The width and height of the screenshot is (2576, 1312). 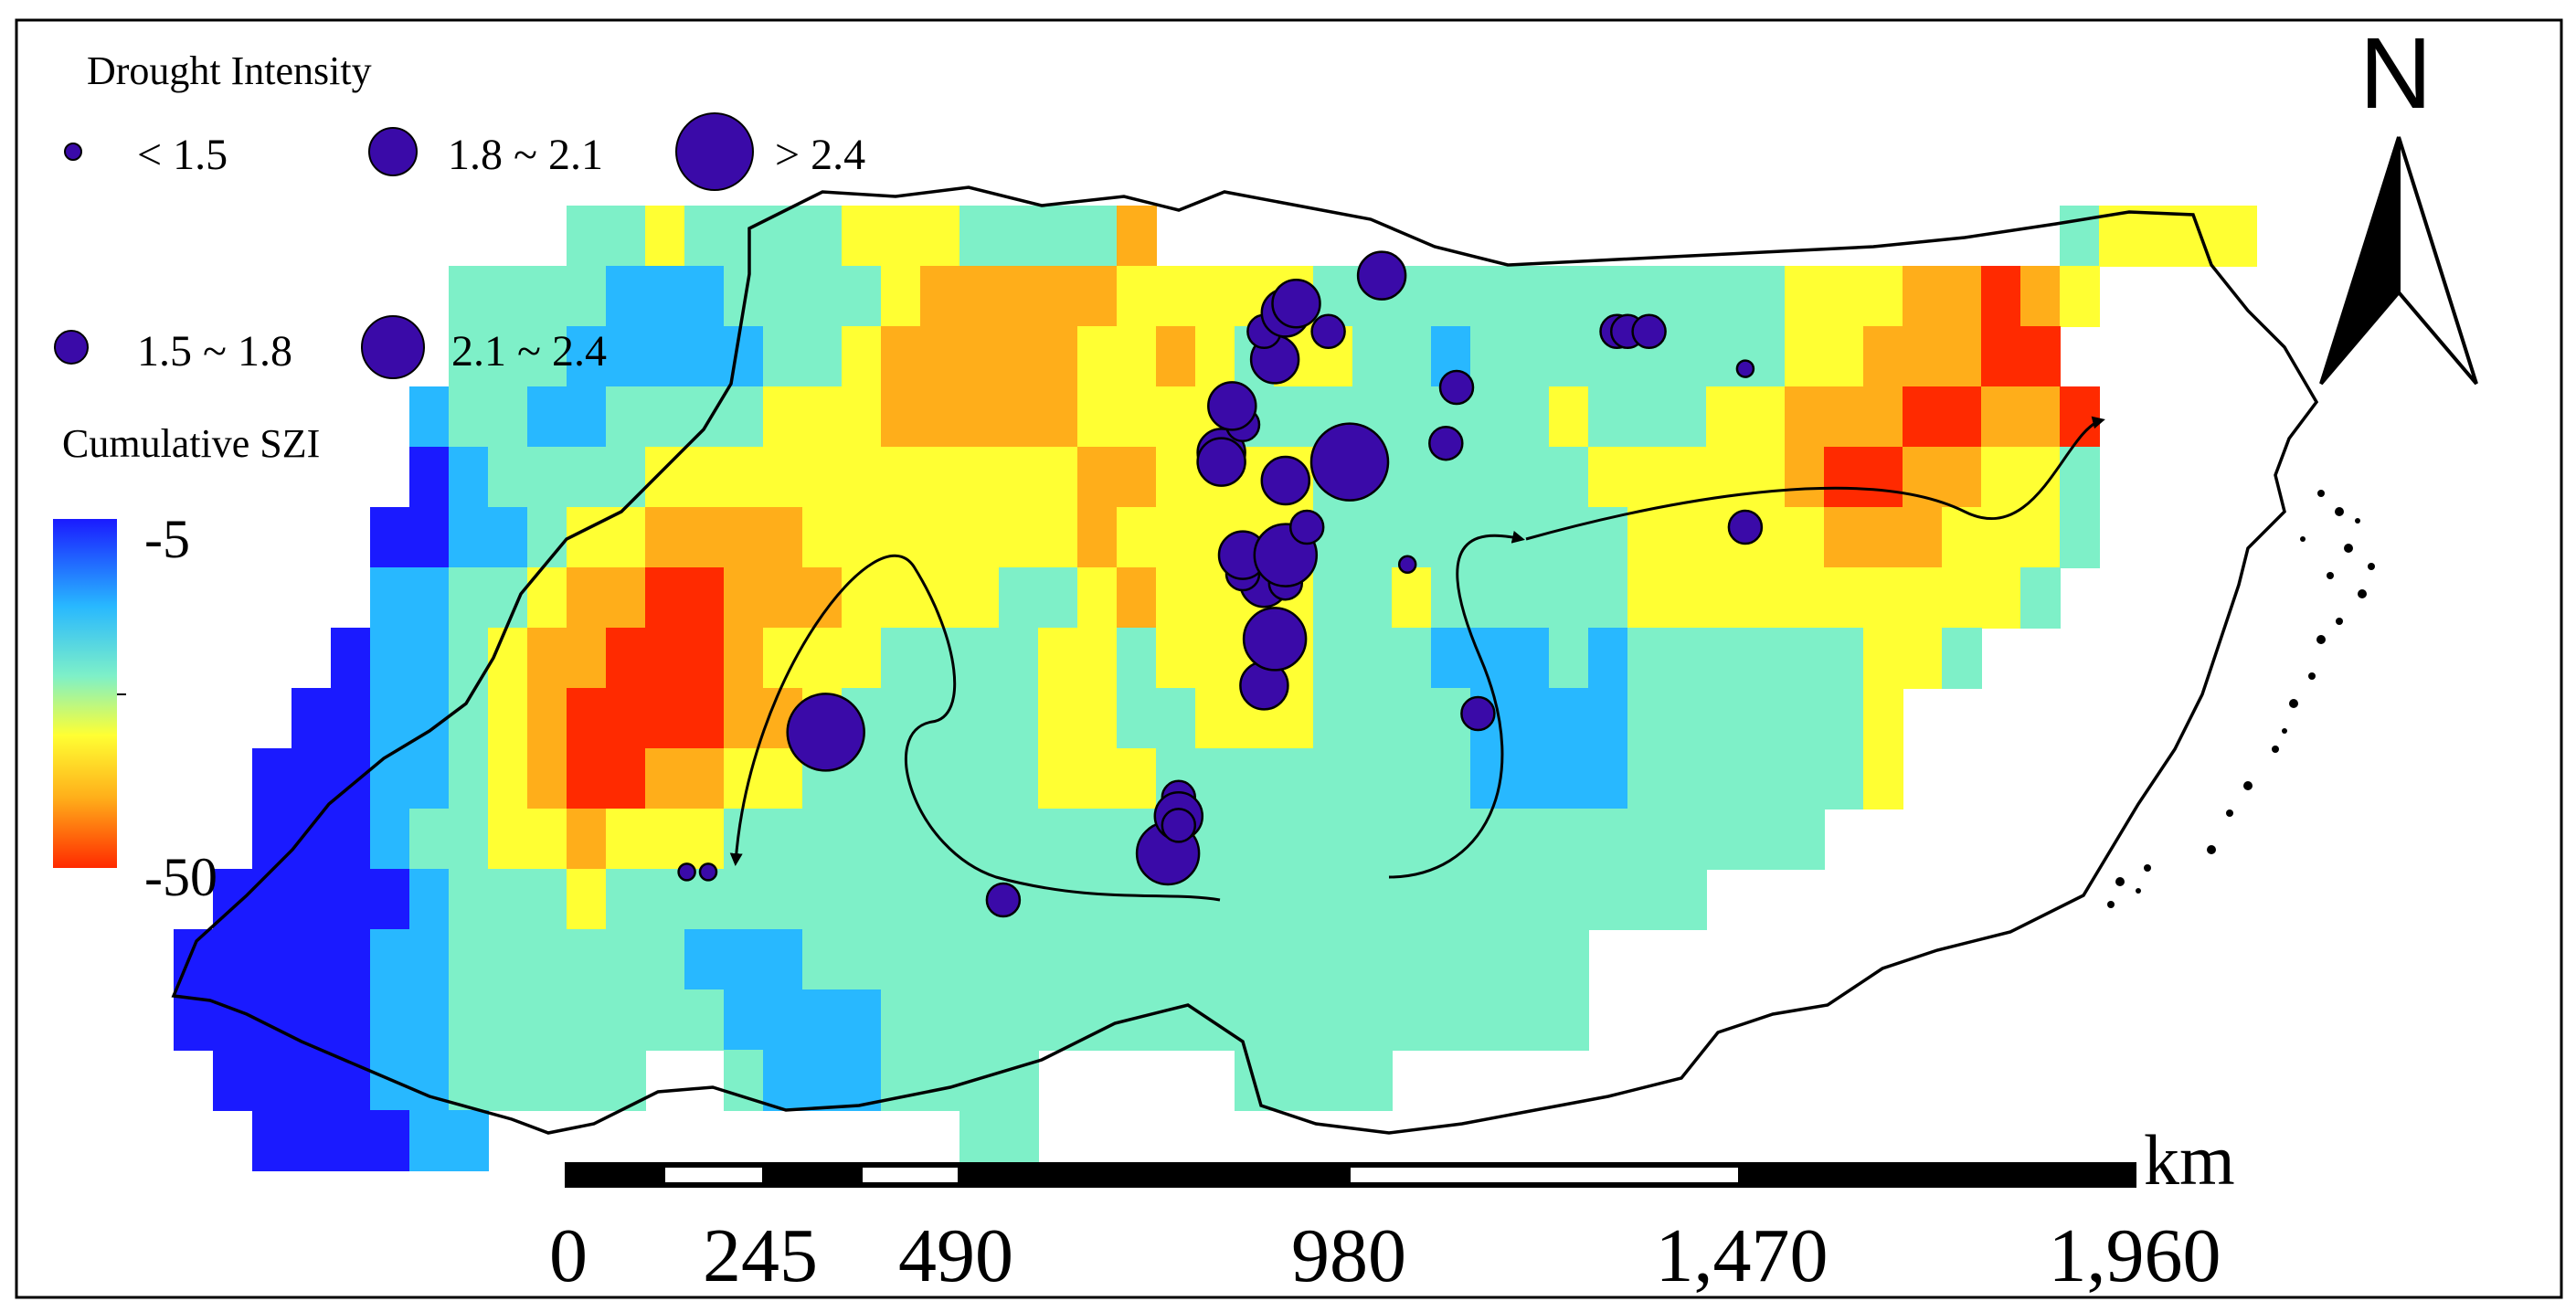 What do you see at coordinates (955, 1255) in the screenshot?
I see `scale-tick-490: 490` at bounding box center [955, 1255].